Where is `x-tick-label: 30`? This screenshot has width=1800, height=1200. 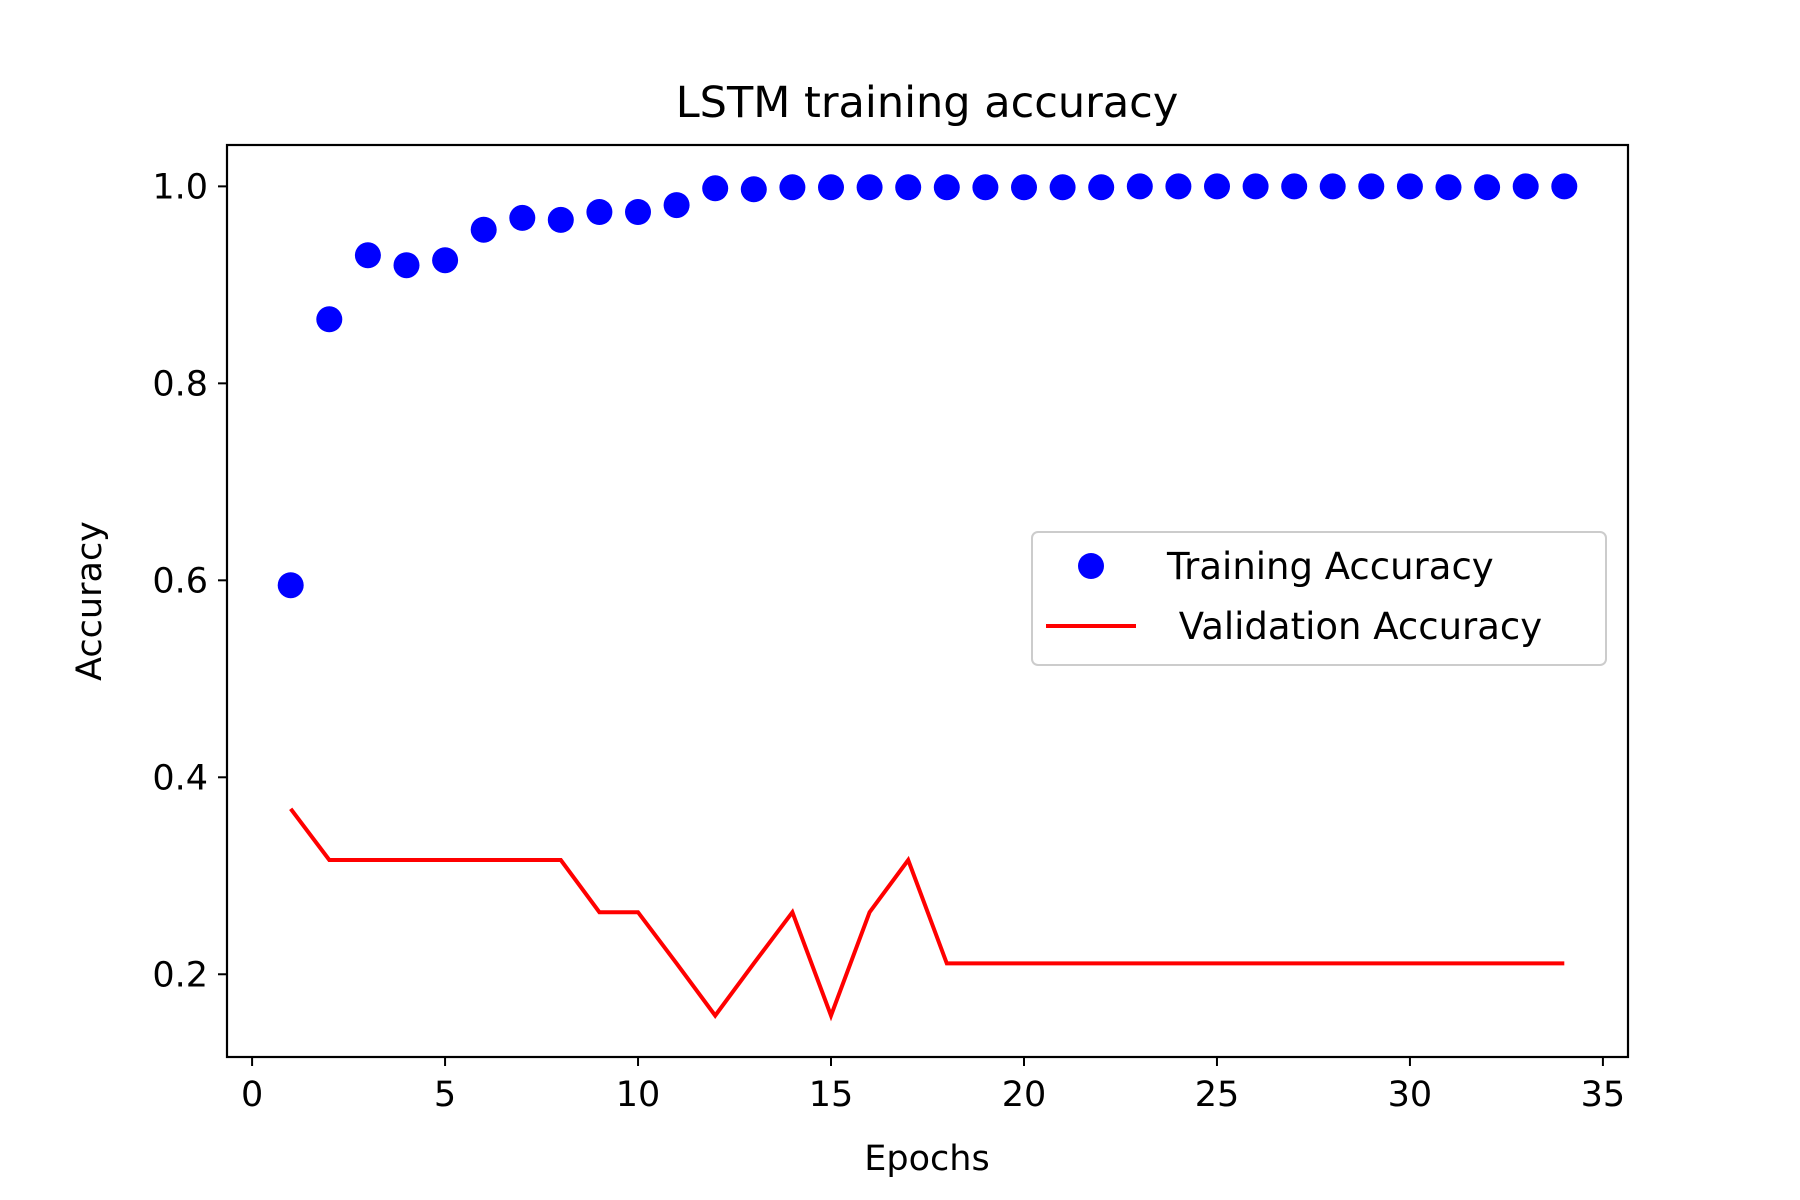 x-tick-label: 30 is located at coordinates (1410, 1095).